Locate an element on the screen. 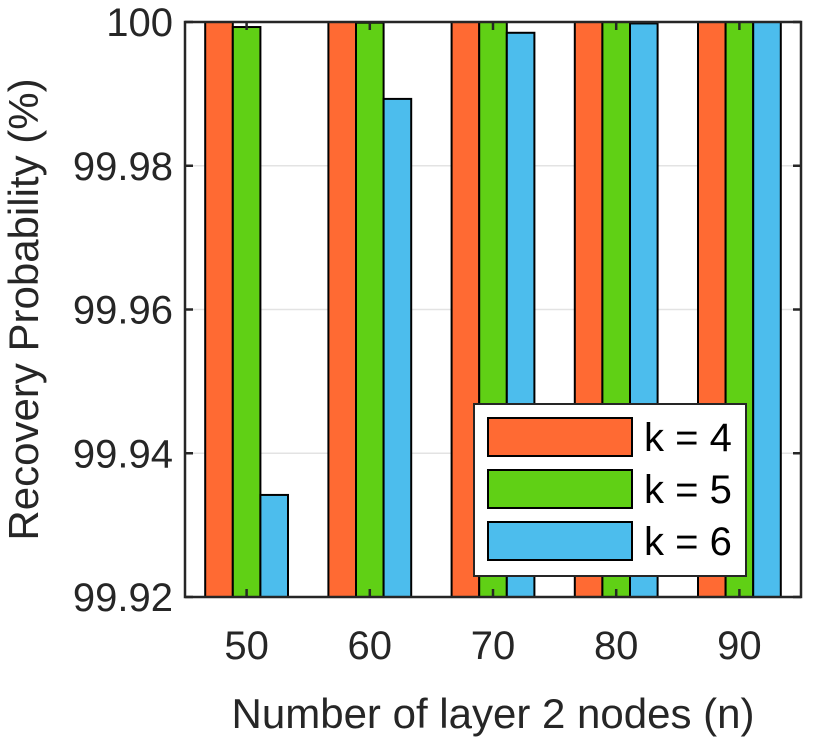  legend-label: k = 6 is located at coordinates (688, 542).